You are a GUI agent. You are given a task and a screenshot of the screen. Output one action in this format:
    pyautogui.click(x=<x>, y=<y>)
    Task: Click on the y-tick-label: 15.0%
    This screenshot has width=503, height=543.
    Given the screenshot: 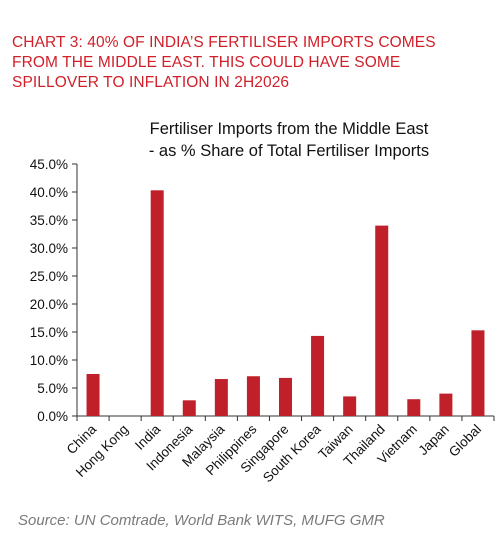 What is the action you would take?
    pyautogui.click(x=49, y=332)
    